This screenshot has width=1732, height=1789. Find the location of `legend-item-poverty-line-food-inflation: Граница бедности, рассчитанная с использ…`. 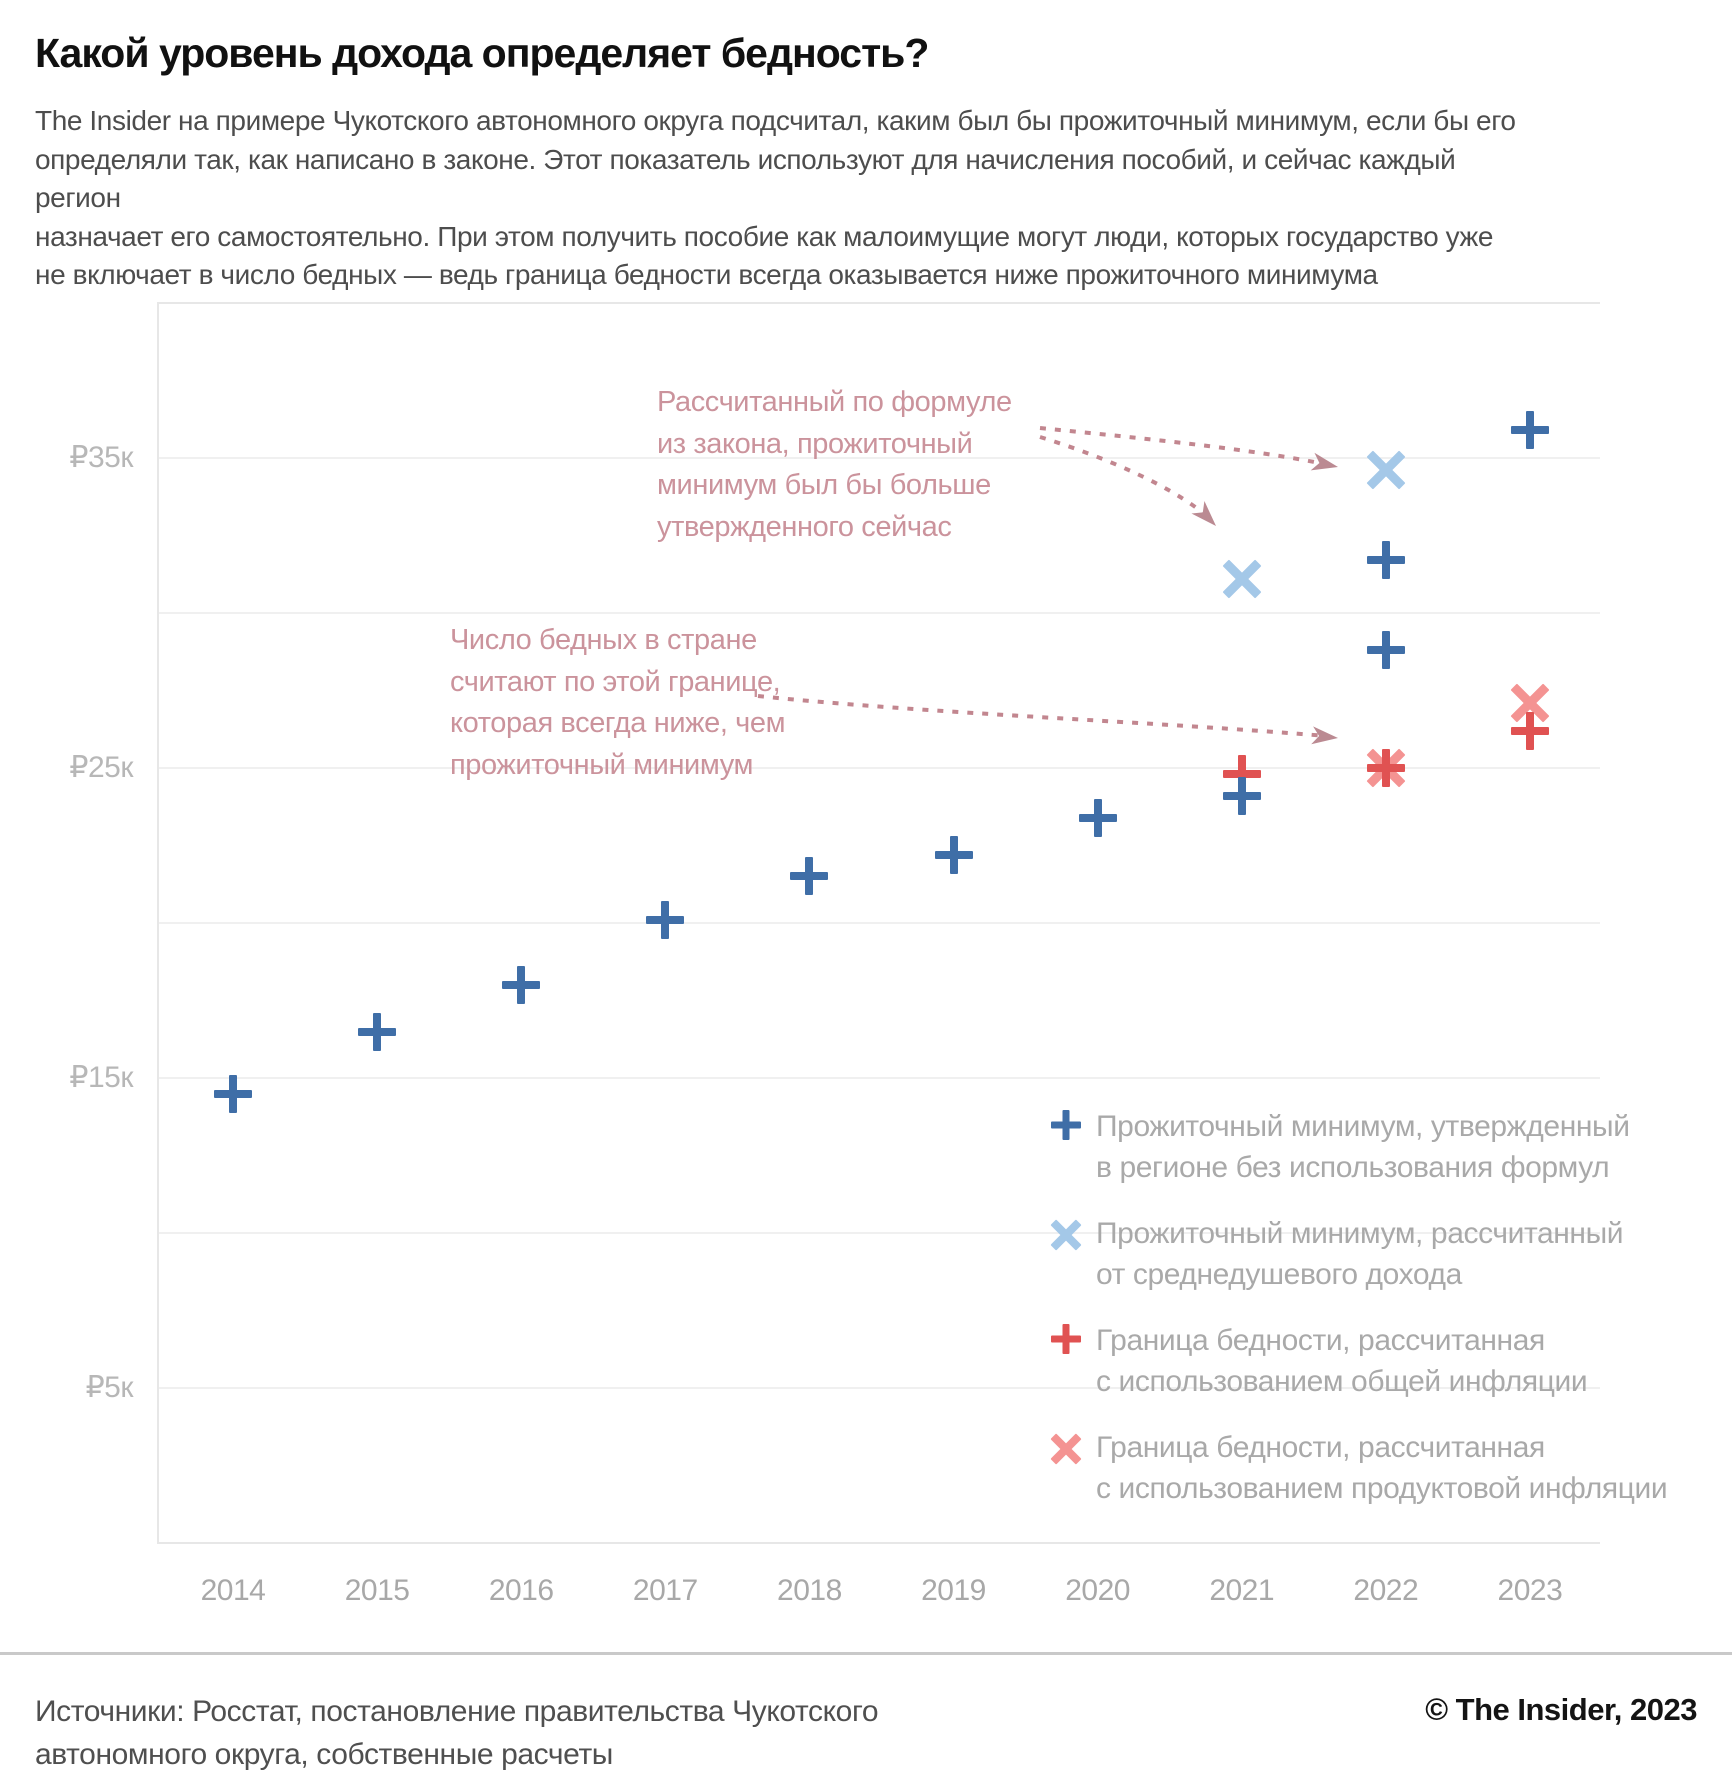

legend-item-poverty-line-food-inflation: Граница бедности, рассчитанная с использ… is located at coordinates (1358, 1468).